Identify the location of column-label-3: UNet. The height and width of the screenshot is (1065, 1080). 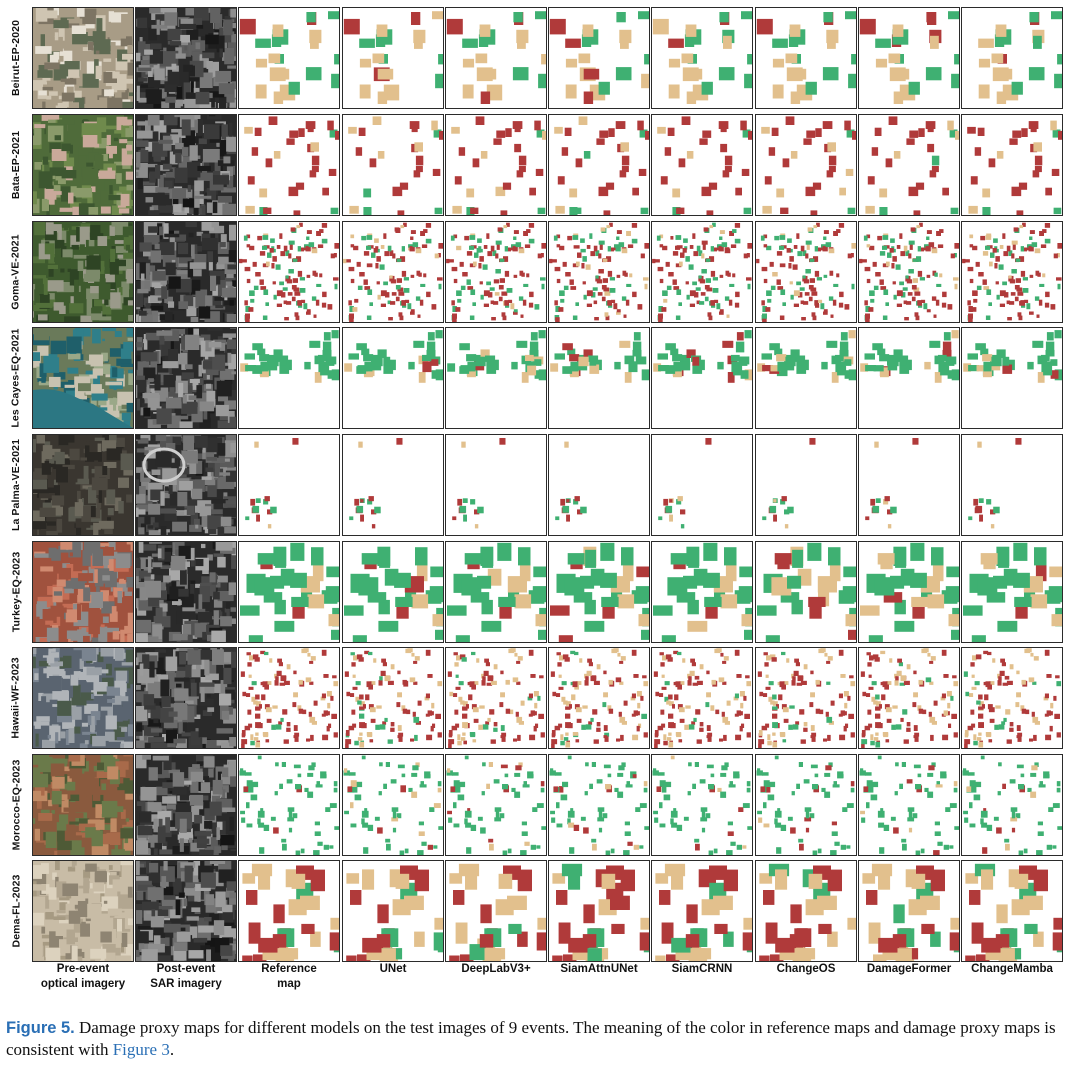
(393, 969).